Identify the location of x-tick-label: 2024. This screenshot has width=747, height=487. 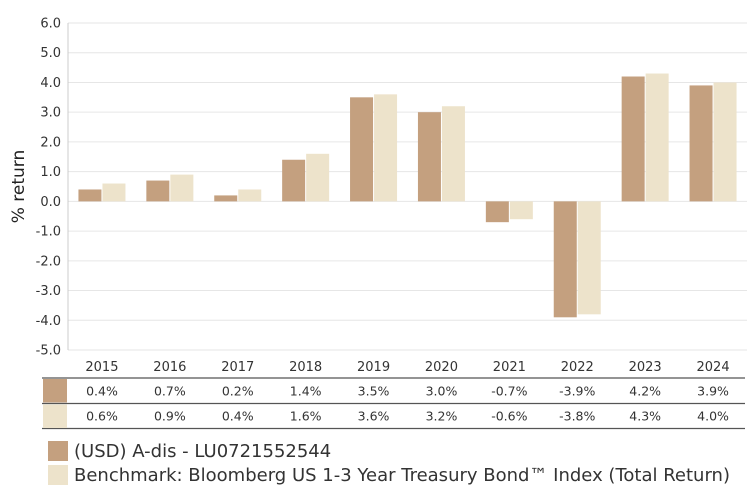
(713, 367).